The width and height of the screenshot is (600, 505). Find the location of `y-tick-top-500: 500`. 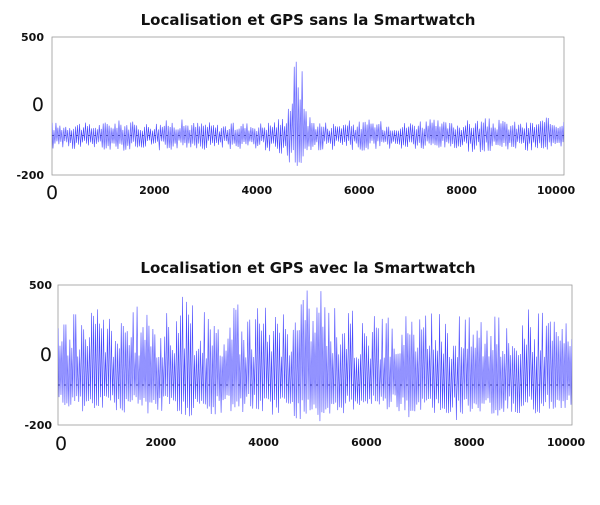

y-tick-top-500: 500 is located at coordinates (32, 37).